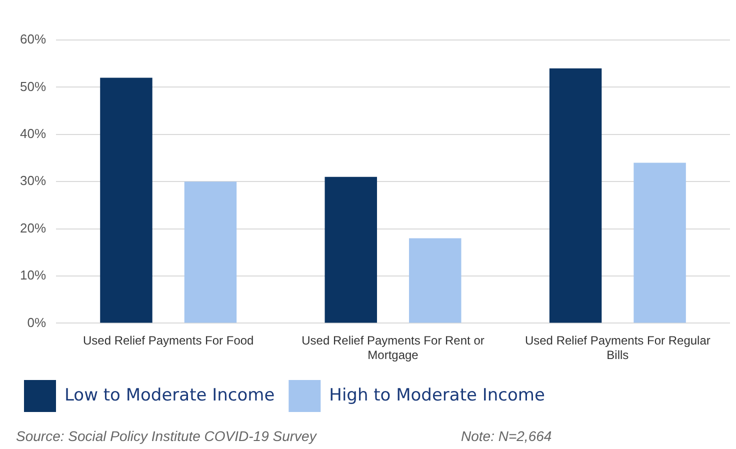 This screenshot has height=449, width=736. Describe the element at coordinates (36, 322) in the screenshot. I see `y-tick-label: 0%` at that location.